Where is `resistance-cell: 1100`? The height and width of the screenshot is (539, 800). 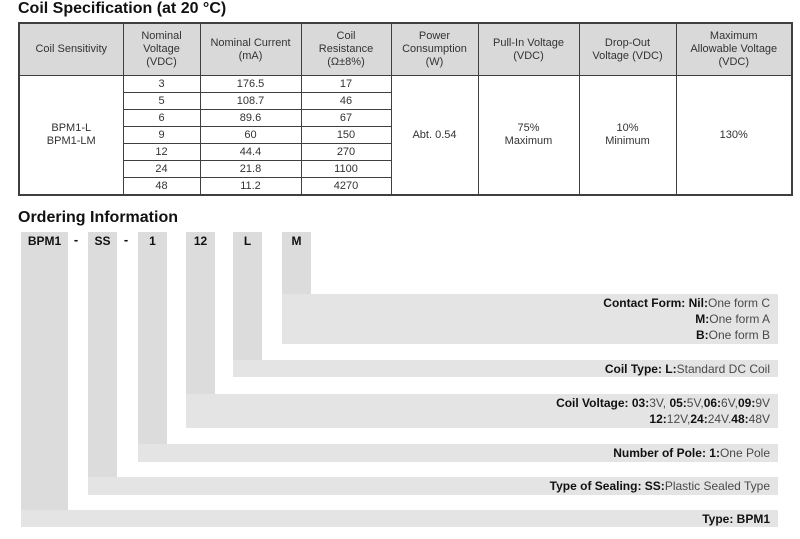
resistance-cell: 1100 is located at coordinates (346, 169).